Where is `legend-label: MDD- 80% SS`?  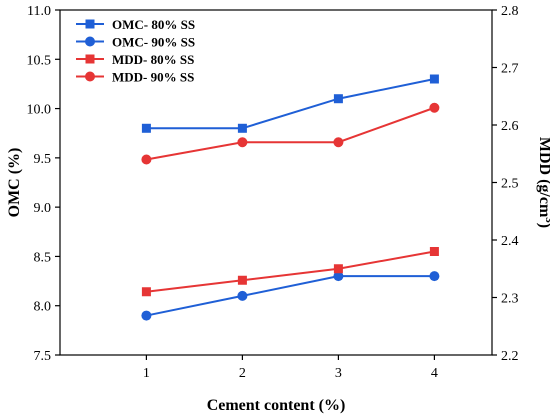 legend-label: MDD- 80% SS is located at coordinates (153, 59).